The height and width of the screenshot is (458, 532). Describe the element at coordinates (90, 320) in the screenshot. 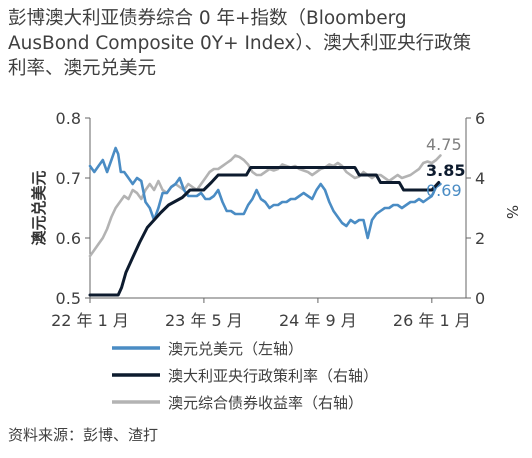

I see `x-tick-label: 22 年 1 月` at that location.